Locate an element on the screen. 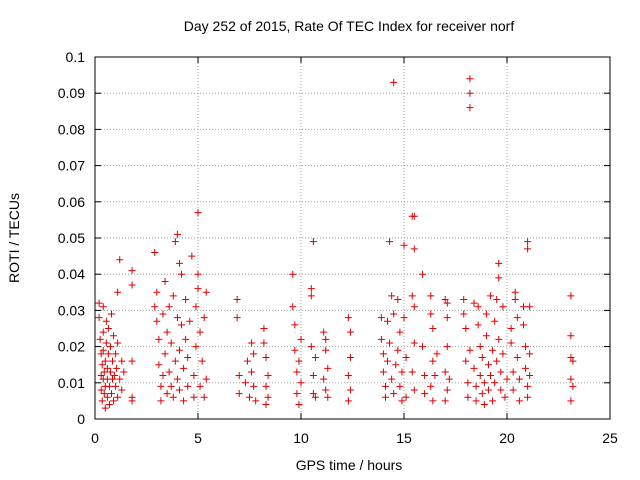  y-axis-label: ROTI / TECUs is located at coordinates (14, 238).